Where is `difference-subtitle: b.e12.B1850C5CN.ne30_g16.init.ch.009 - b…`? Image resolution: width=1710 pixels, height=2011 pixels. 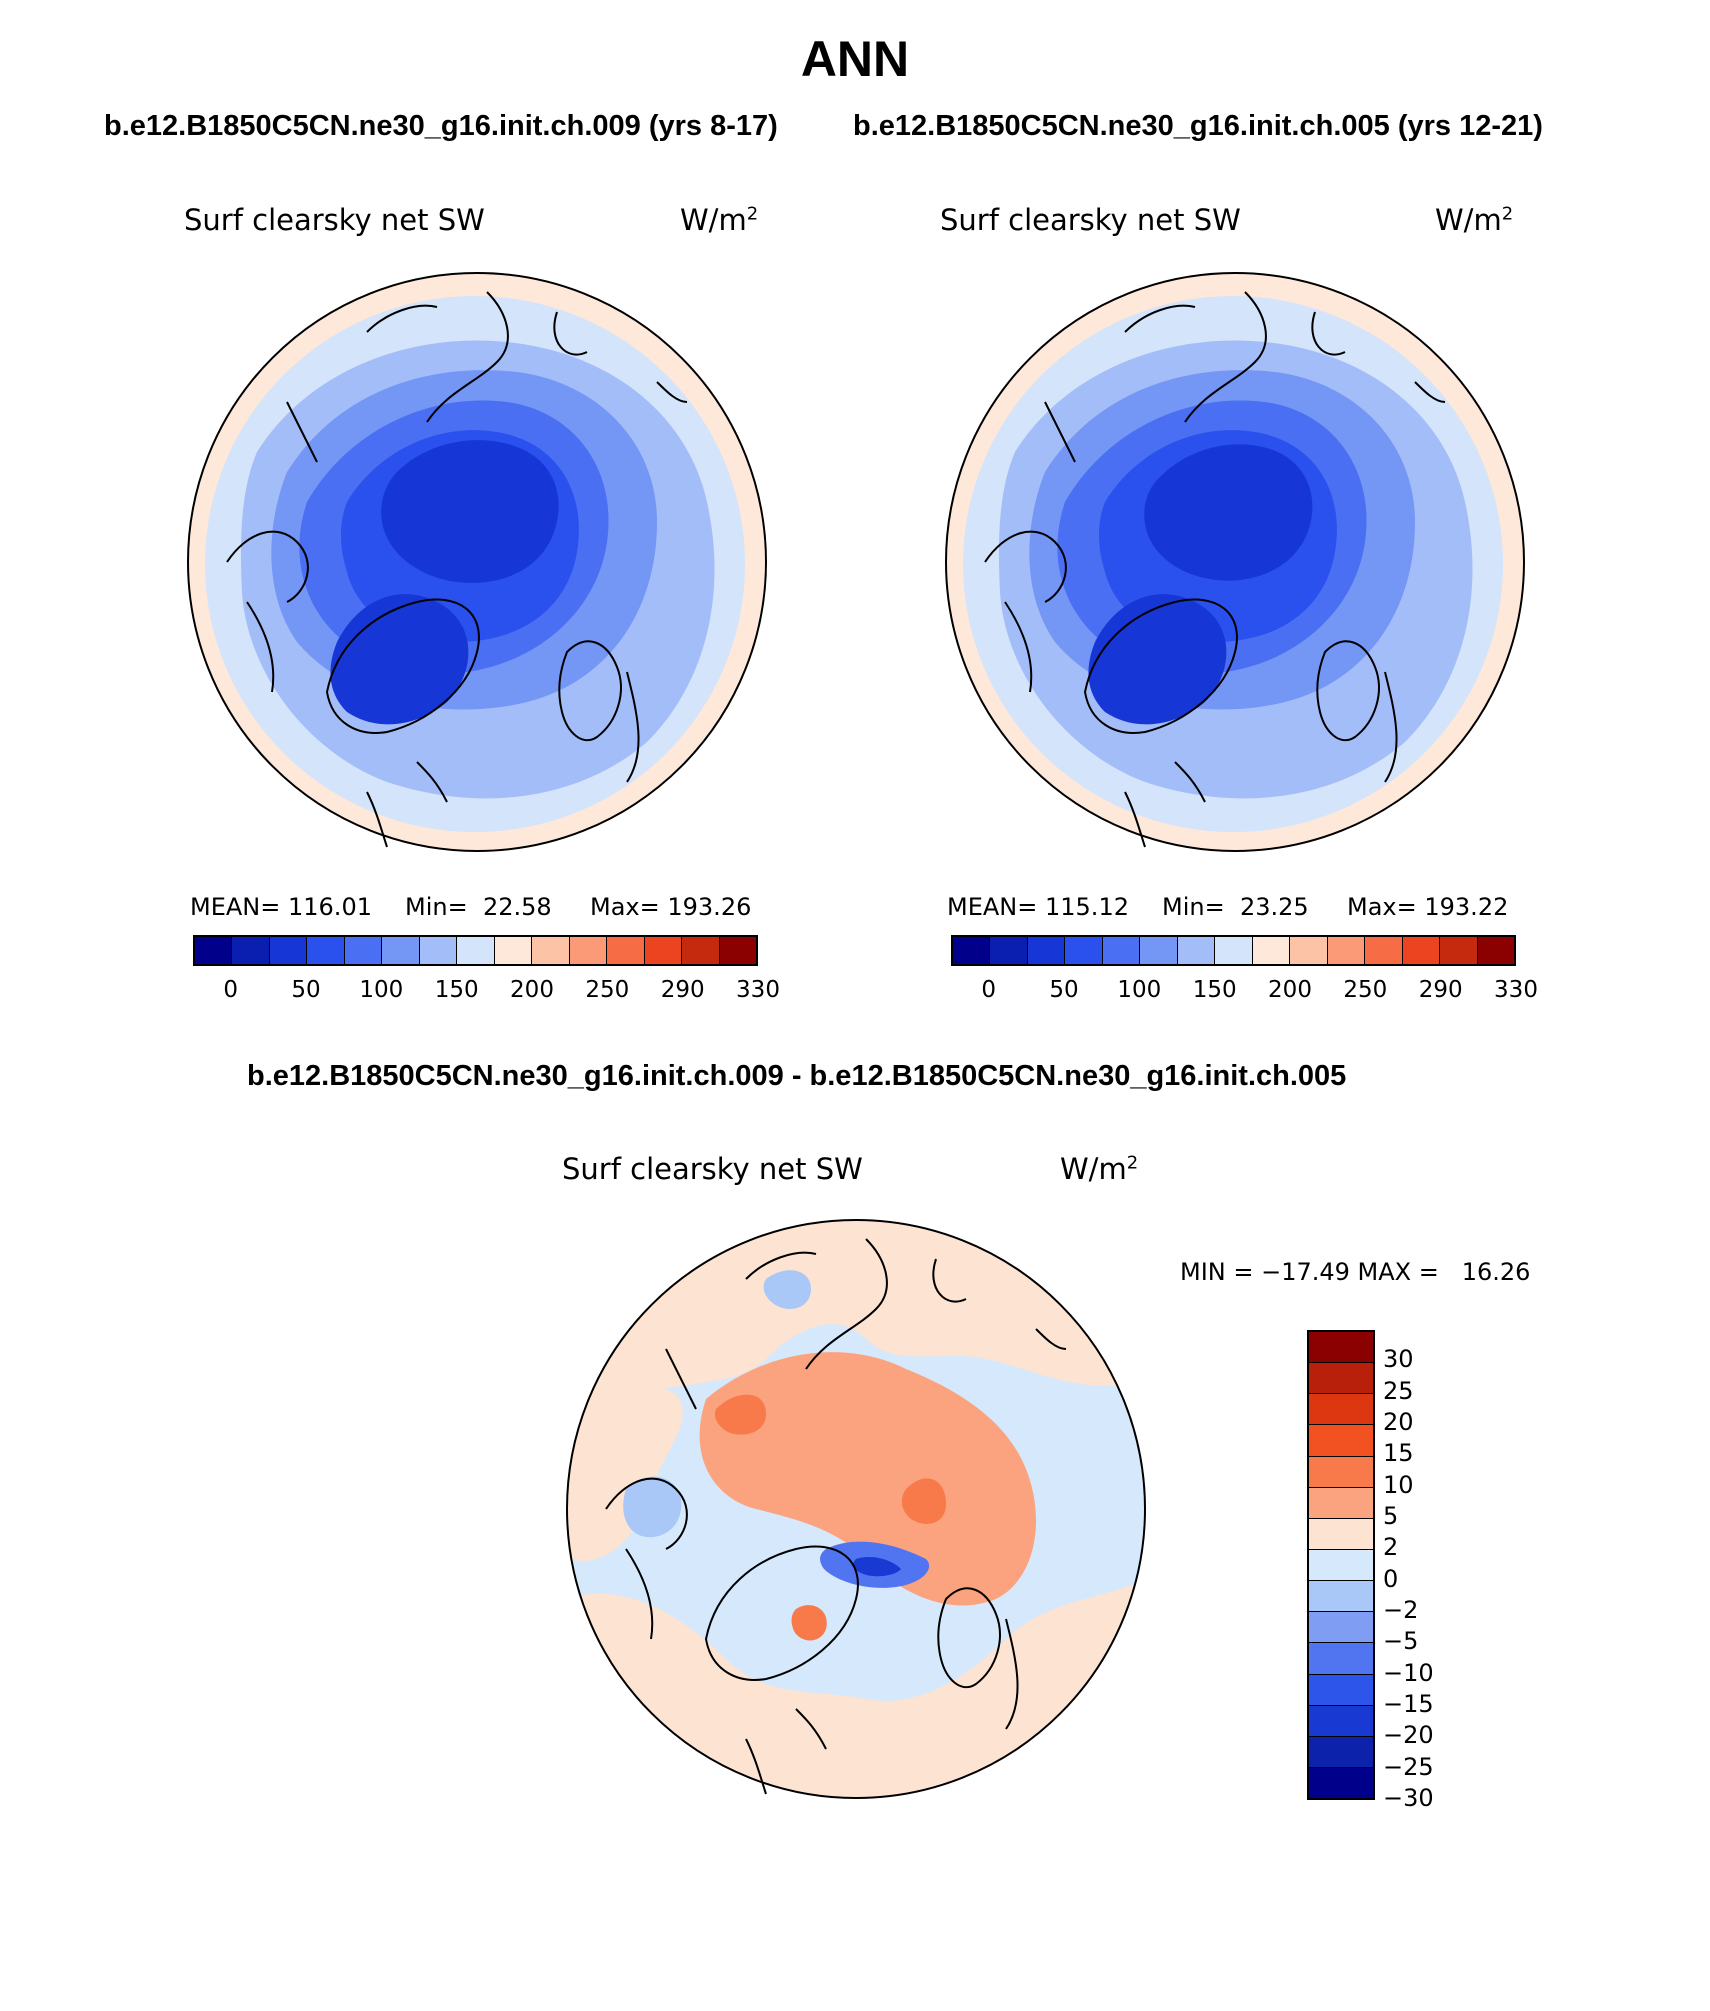
difference-subtitle: b.e12.B1850C5CN.ne30_g16.init.ch.009 - b… is located at coordinates (797, 1076).